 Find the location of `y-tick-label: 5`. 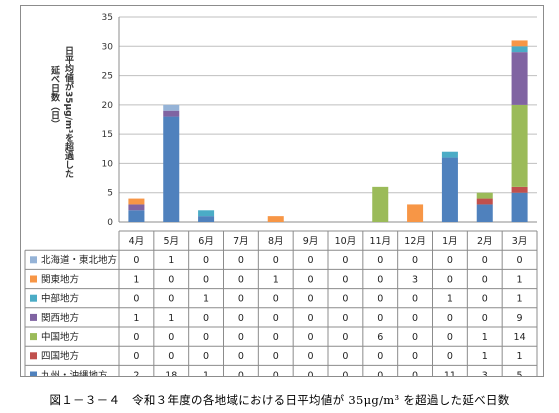

y-tick-label: 5 is located at coordinates (110, 194).